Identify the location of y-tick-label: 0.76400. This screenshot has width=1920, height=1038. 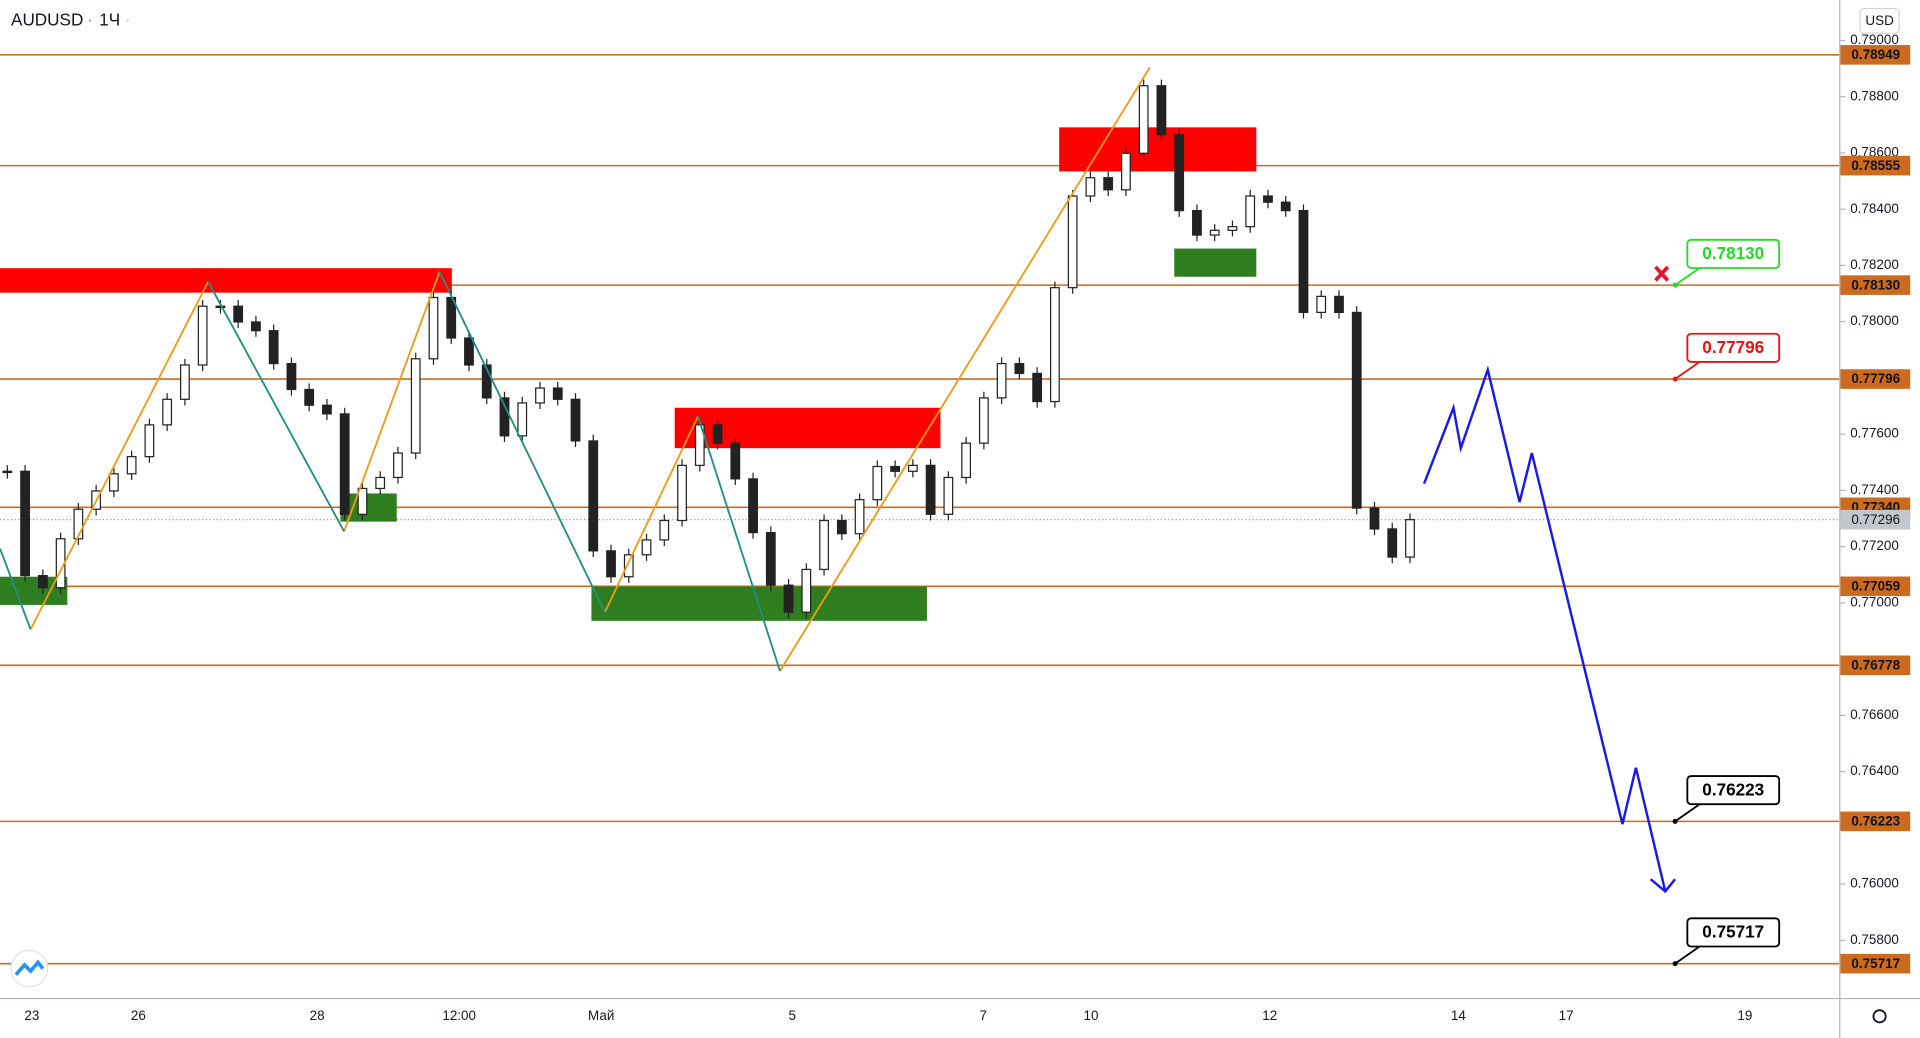
(1874, 770).